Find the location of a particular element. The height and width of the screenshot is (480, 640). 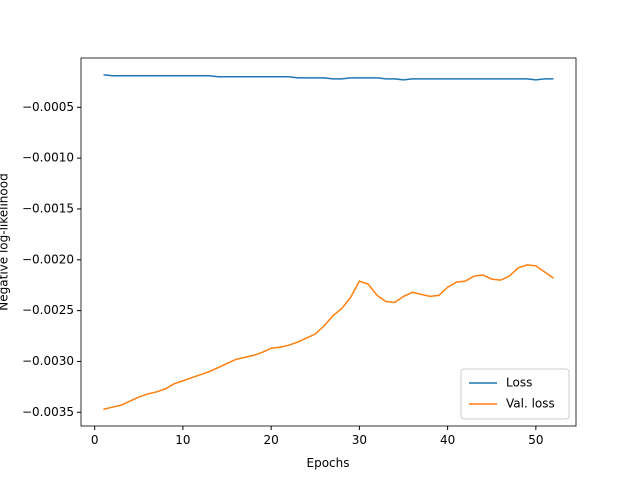

x-tick-label: 30 is located at coordinates (359, 440).